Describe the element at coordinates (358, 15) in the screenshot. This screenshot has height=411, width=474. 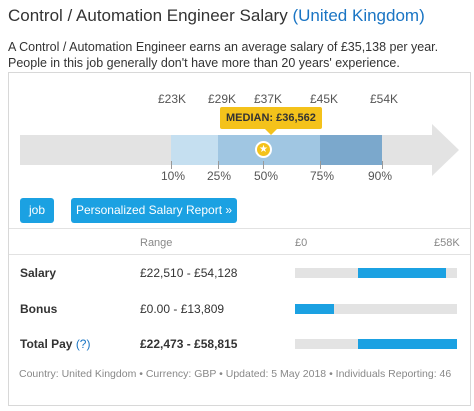
I see `location-link: (United Kingdom)` at that location.